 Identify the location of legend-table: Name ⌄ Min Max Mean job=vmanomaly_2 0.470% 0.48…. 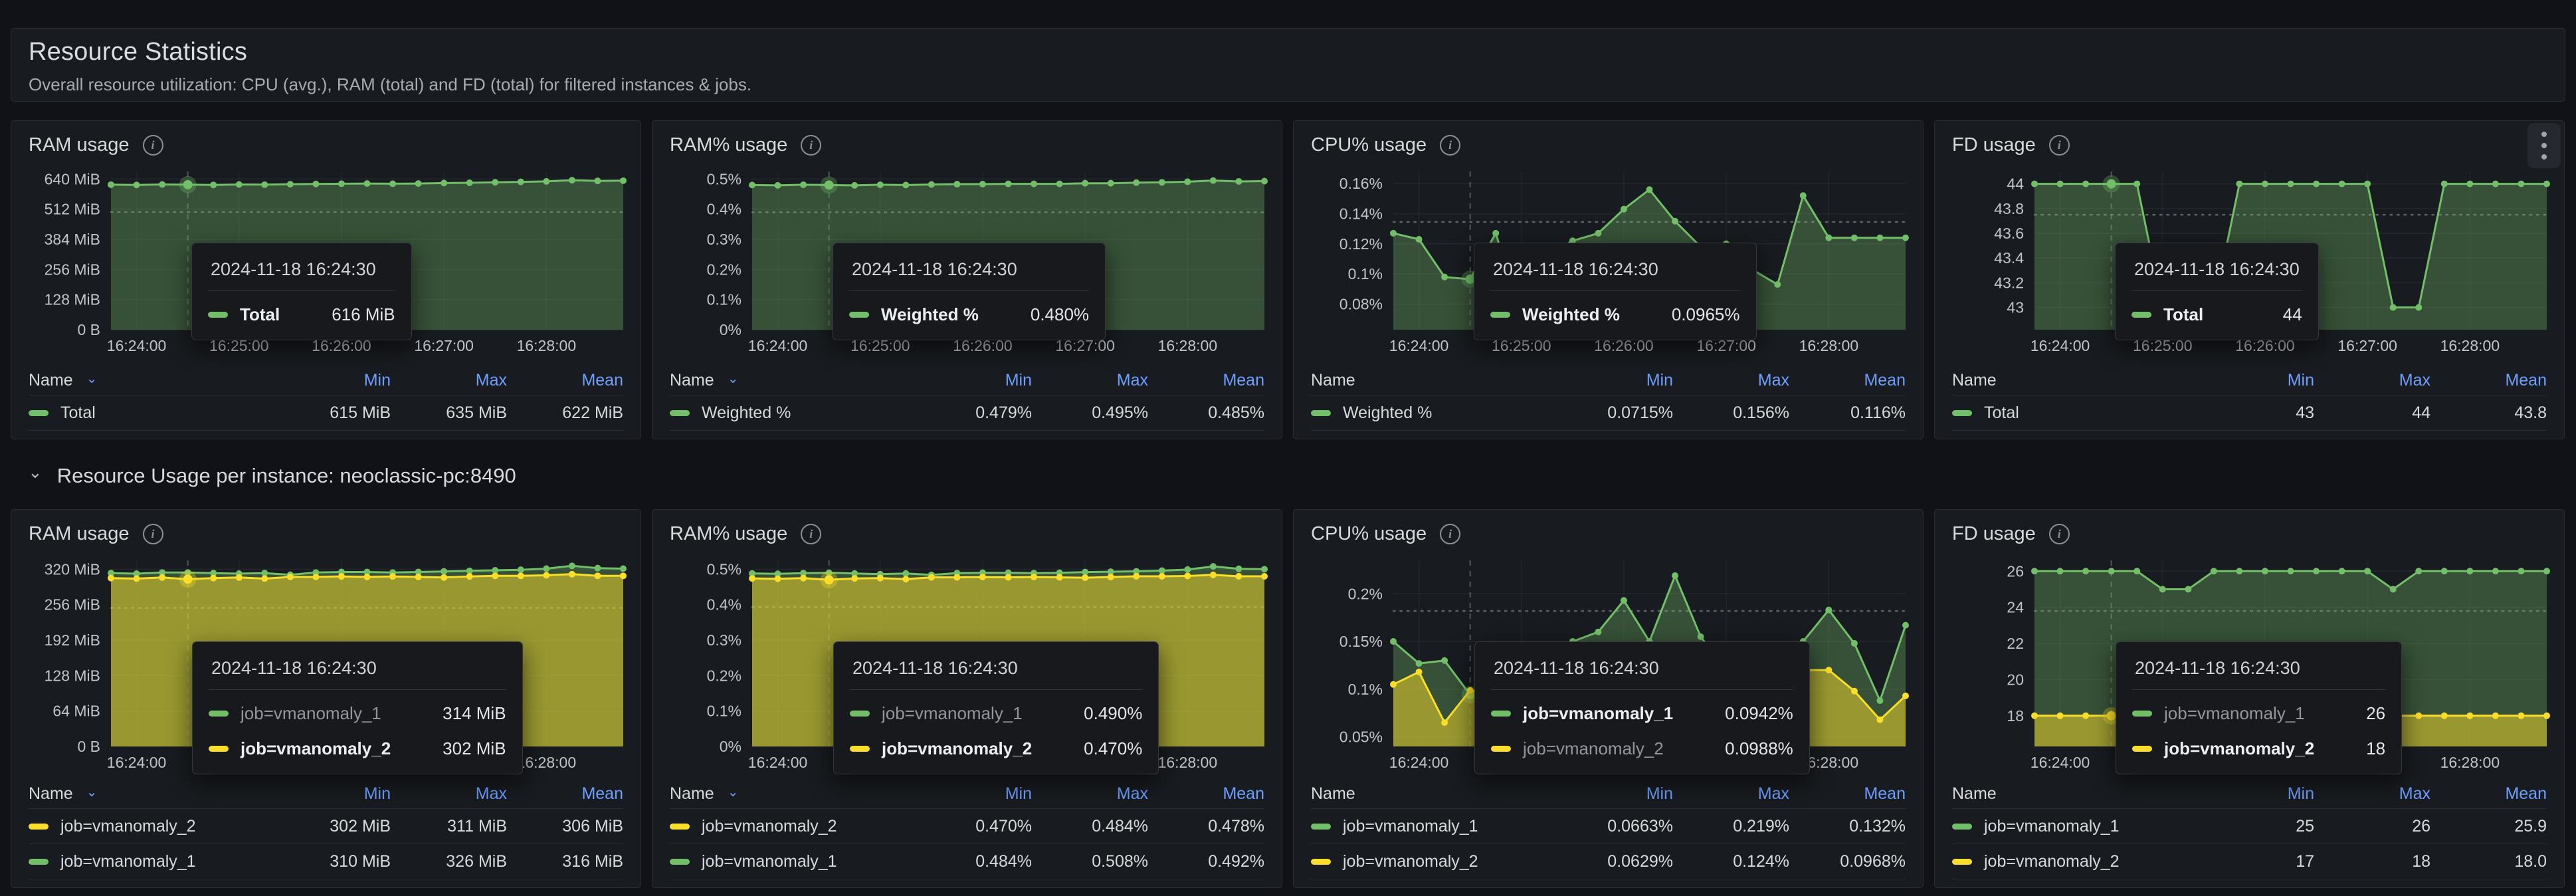
(967, 829).